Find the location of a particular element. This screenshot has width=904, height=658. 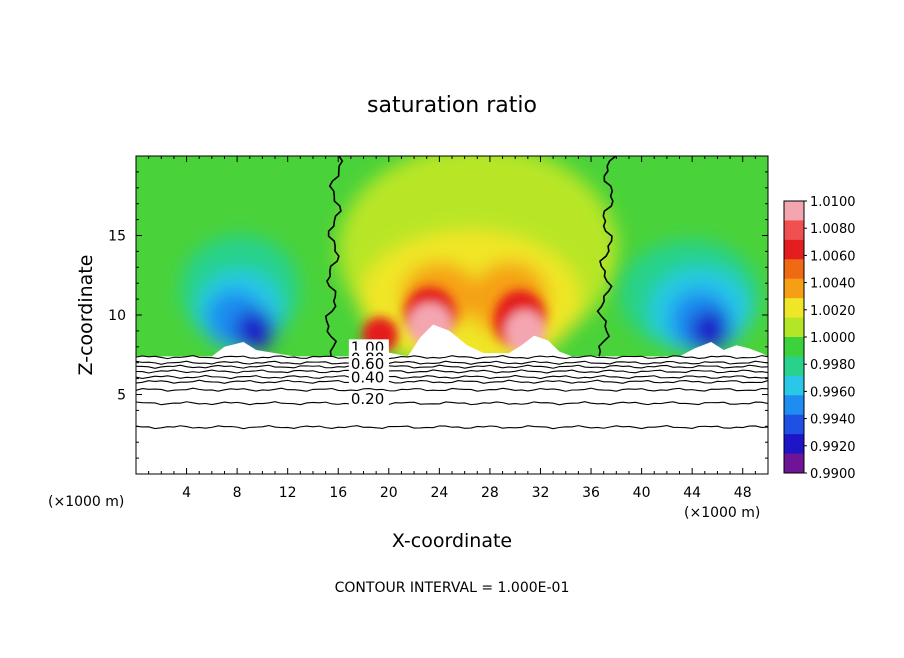

colorbar-level-label: 0.9940 is located at coordinates (833, 420).